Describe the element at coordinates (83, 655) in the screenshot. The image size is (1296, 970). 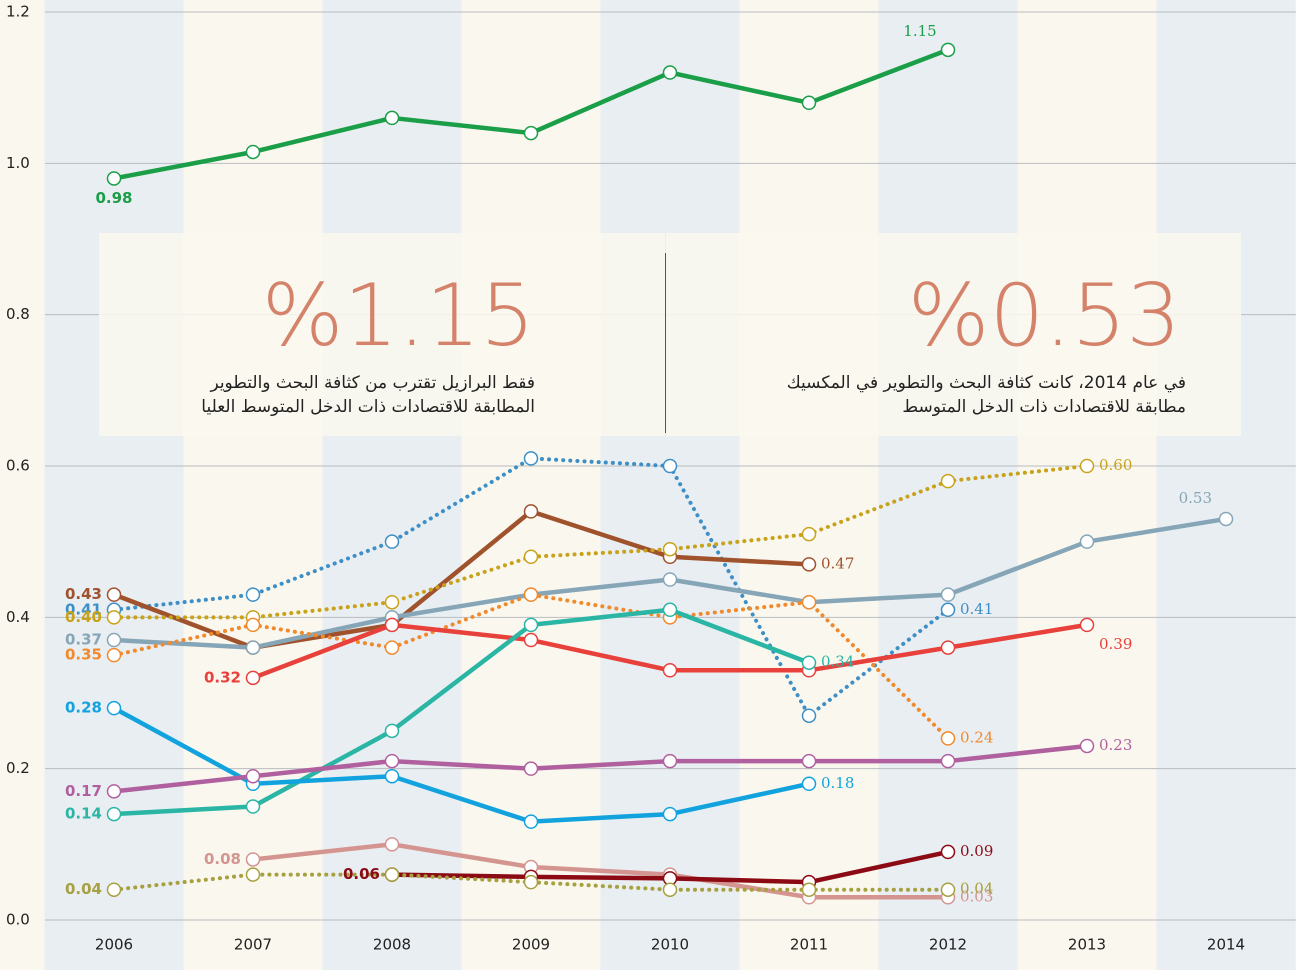
I see `value-label: 0.35` at that location.